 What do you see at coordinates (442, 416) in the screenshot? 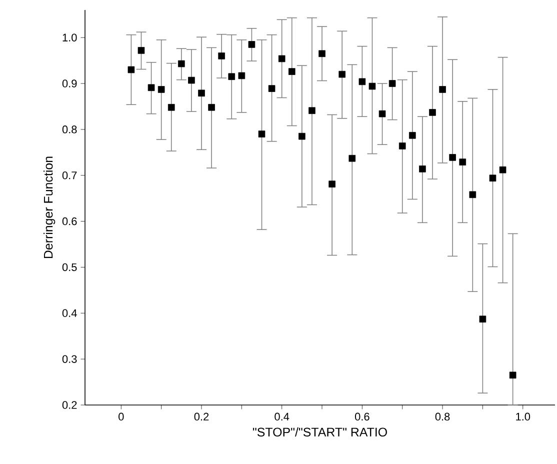
I see `x-tick-label: 0.8` at bounding box center [442, 416].